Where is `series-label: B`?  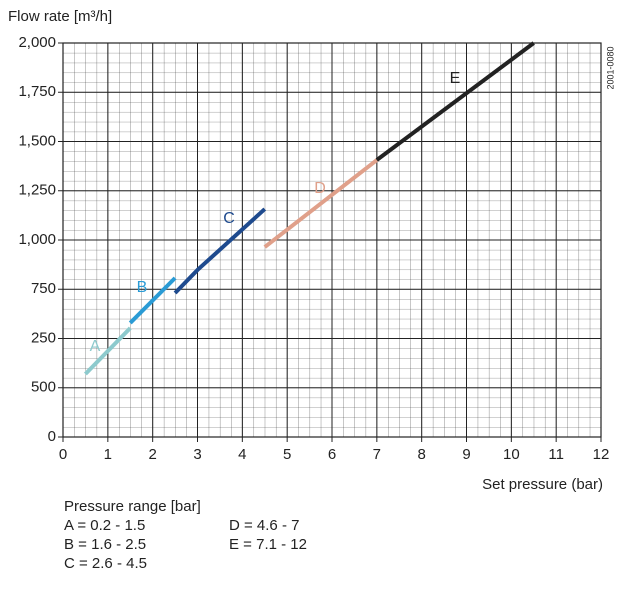 series-label: B is located at coordinates (142, 287).